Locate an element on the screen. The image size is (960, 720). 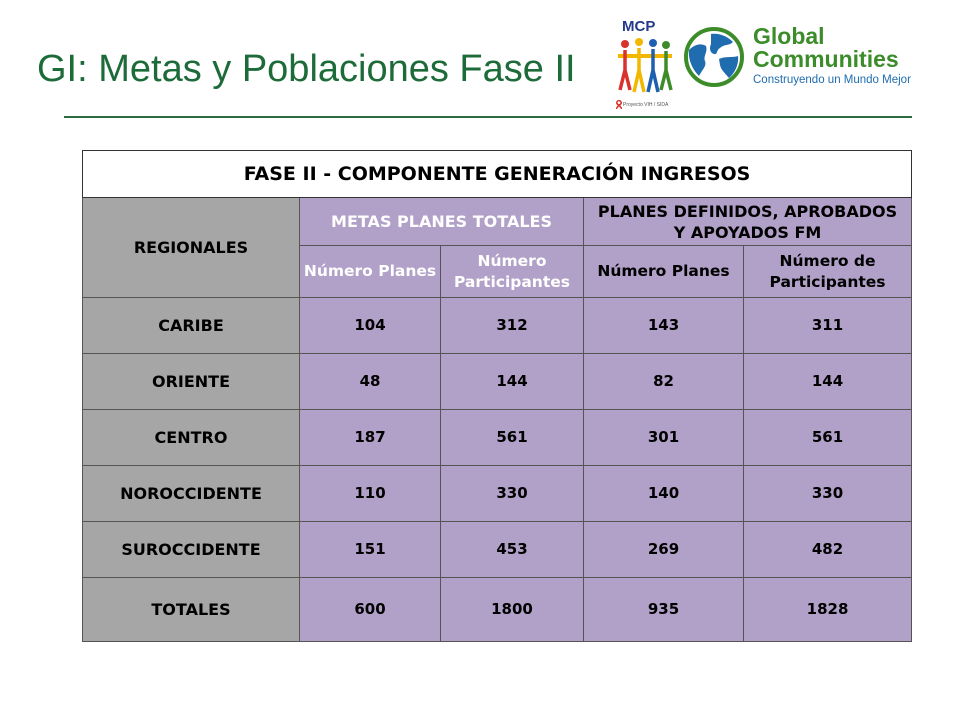
metas-planes-cell: 104 is located at coordinates (370, 325).